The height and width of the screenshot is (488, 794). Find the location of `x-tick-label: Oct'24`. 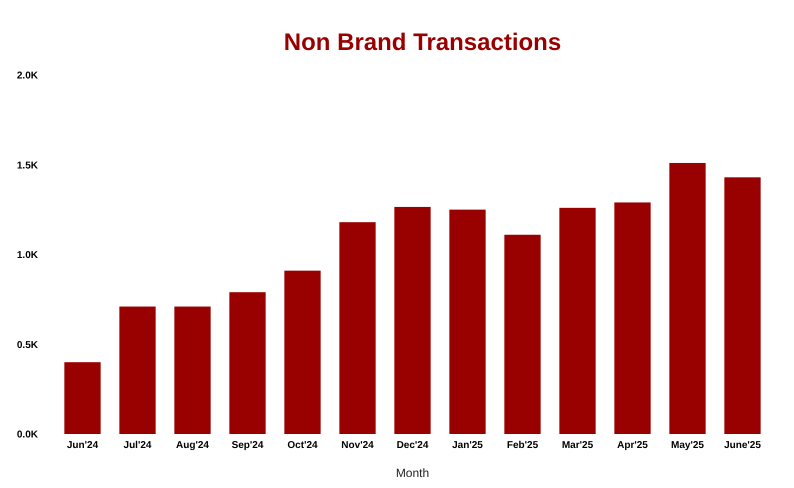

x-tick-label: Oct'24 is located at coordinates (302, 445).